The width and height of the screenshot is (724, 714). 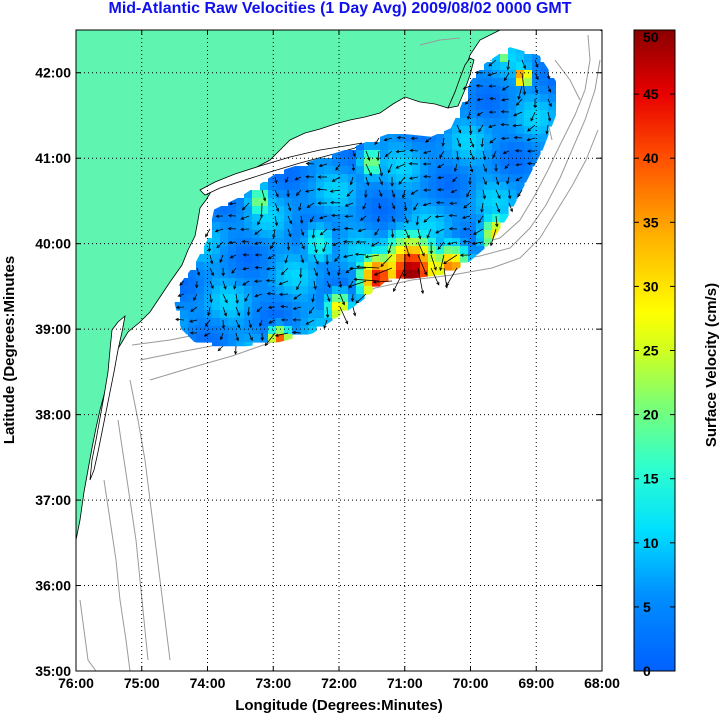 What do you see at coordinates (651, 351) in the screenshot?
I see `colorbar-tick-label: 25` at bounding box center [651, 351].